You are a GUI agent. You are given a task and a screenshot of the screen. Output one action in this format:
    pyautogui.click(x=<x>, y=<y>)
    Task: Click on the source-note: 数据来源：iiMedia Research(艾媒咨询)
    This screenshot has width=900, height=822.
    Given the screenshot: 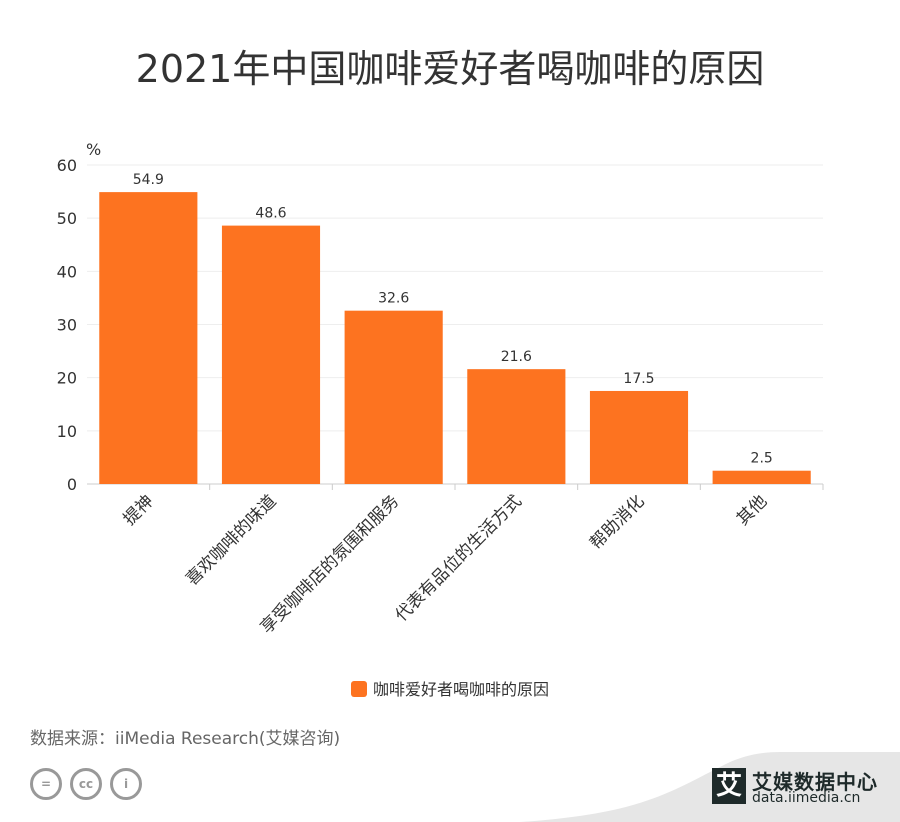 What is the action you would take?
    pyautogui.click(x=185, y=739)
    